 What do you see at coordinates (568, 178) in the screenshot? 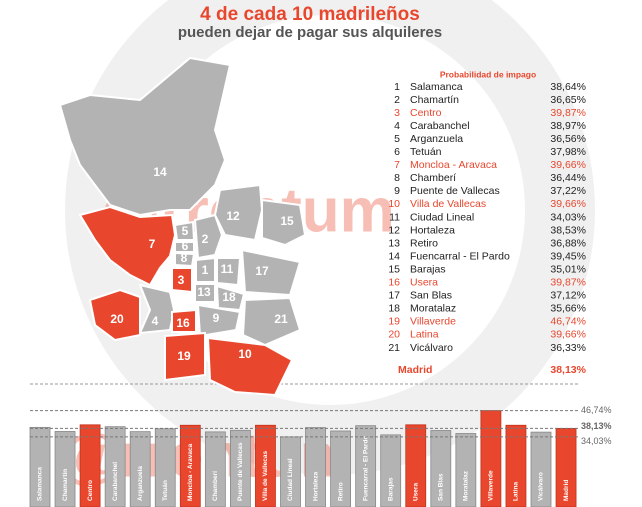
I see `value-label: 36,44%` at bounding box center [568, 178].